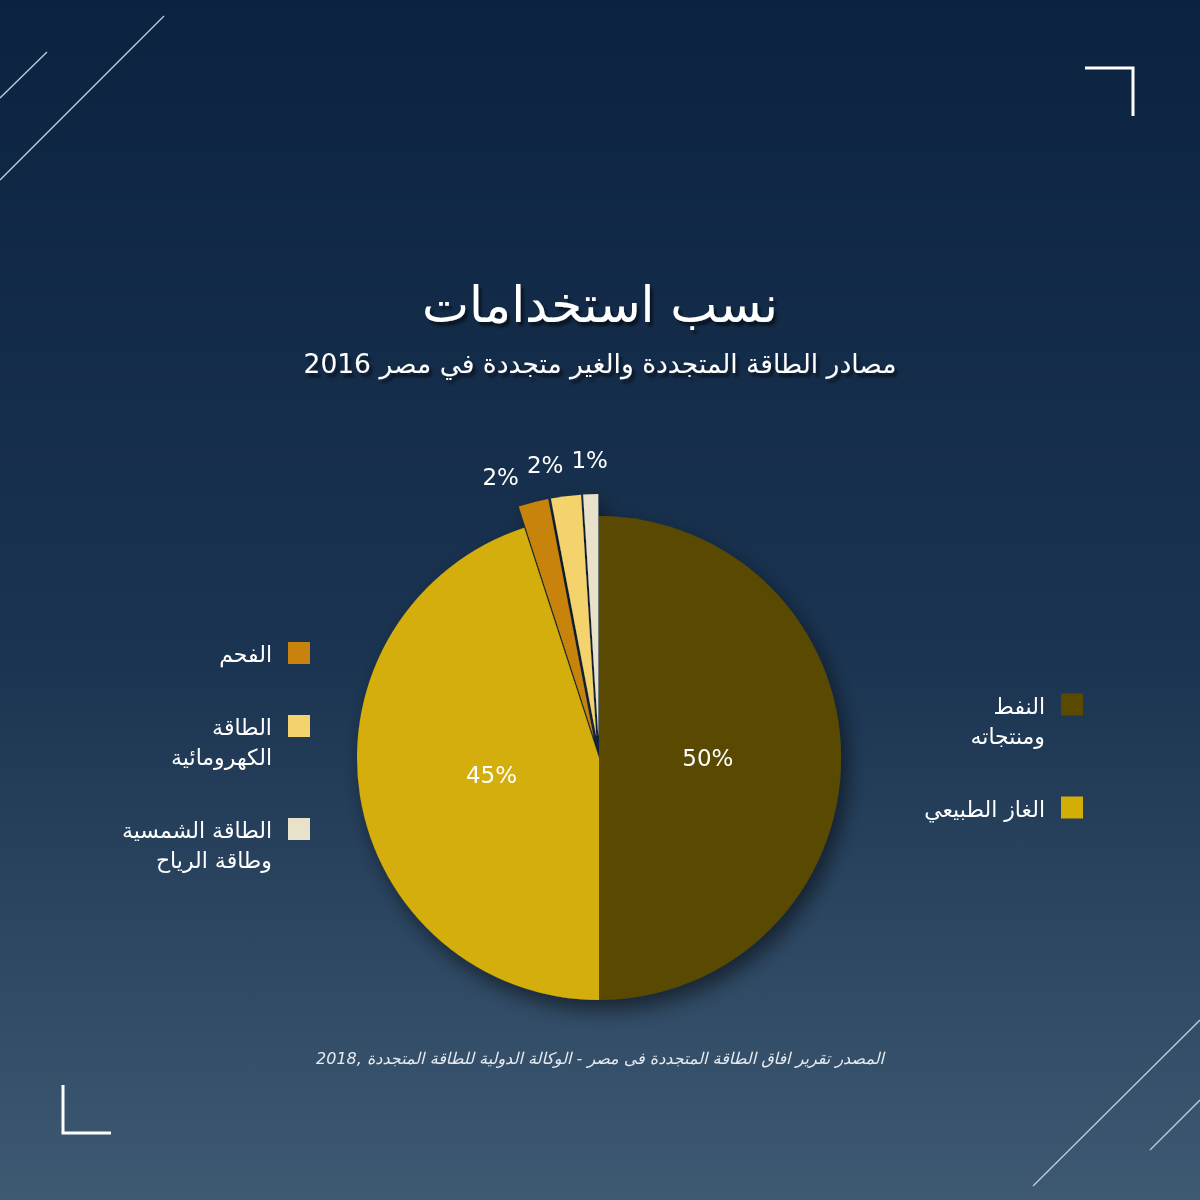  What do you see at coordinates (708, 758) in the screenshot?
I see `data-label: 50%` at bounding box center [708, 758].